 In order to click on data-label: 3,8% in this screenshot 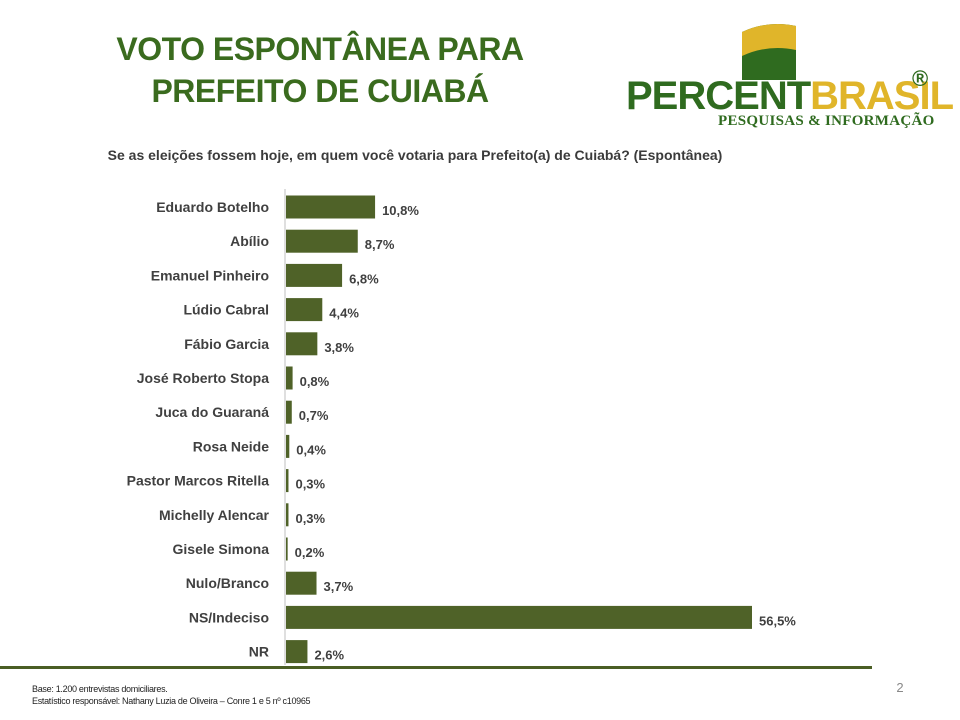, I will do `click(339, 347)`.